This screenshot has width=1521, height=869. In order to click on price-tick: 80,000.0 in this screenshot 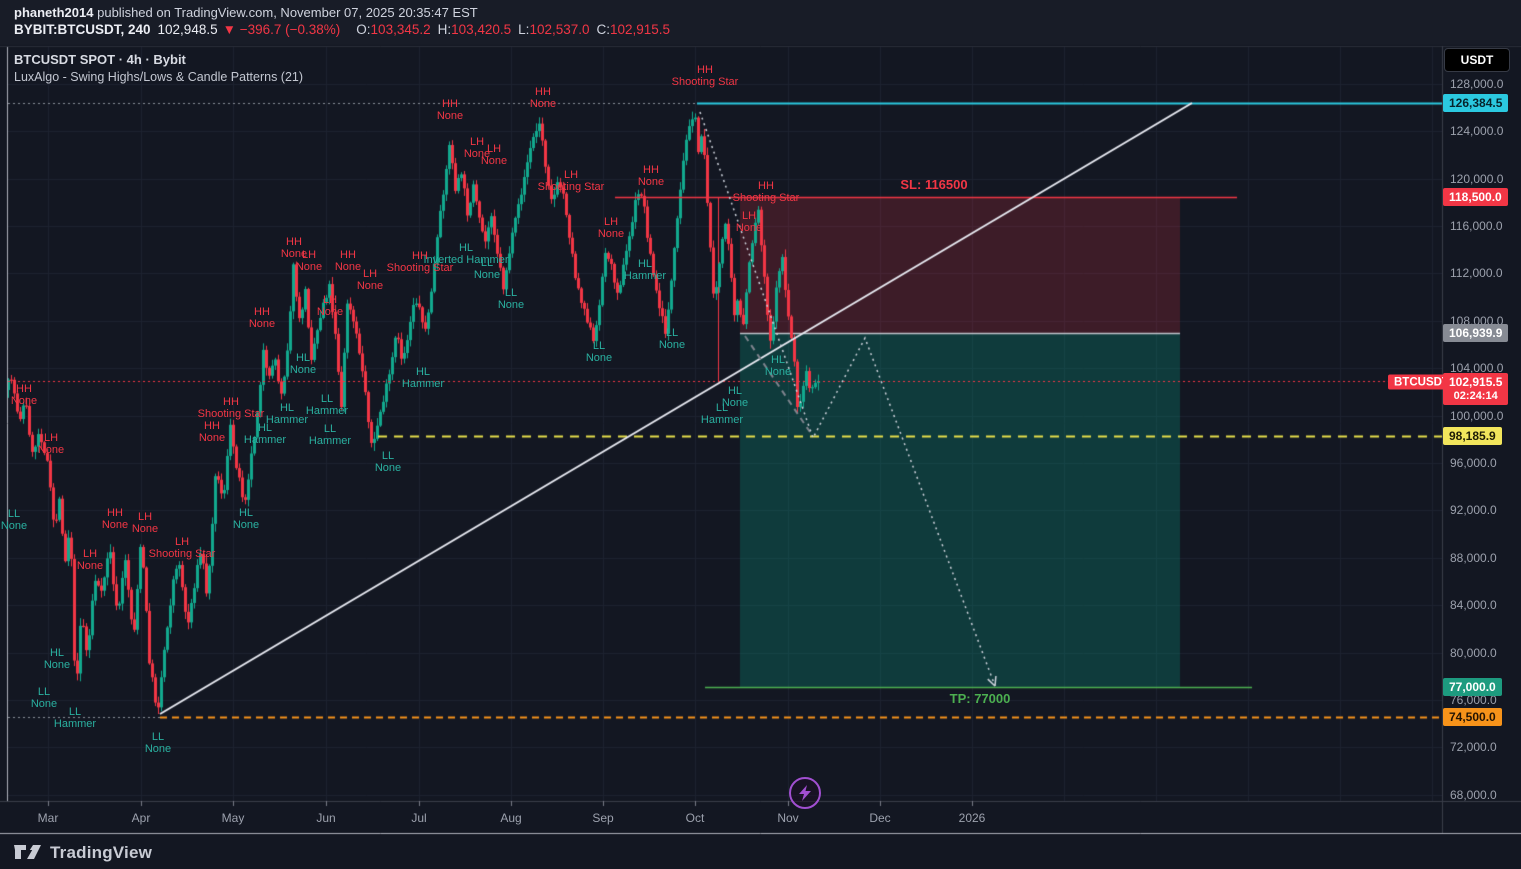, I will do `click(1473, 653)`.